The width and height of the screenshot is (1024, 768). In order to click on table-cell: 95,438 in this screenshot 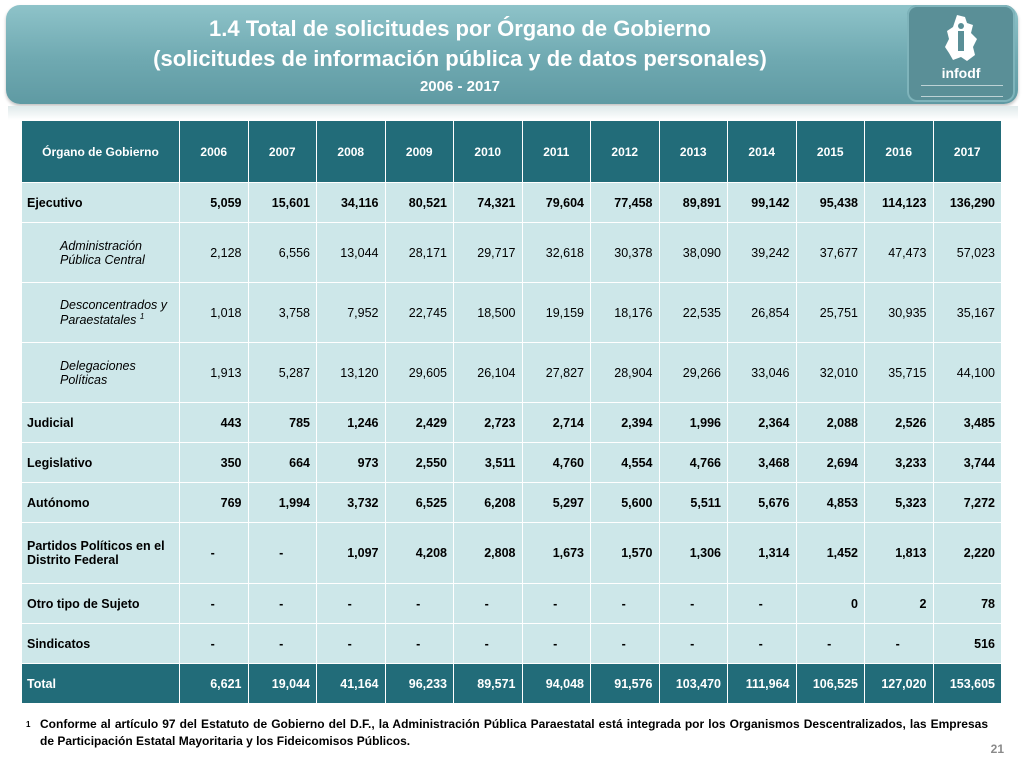, I will do `click(830, 202)`.